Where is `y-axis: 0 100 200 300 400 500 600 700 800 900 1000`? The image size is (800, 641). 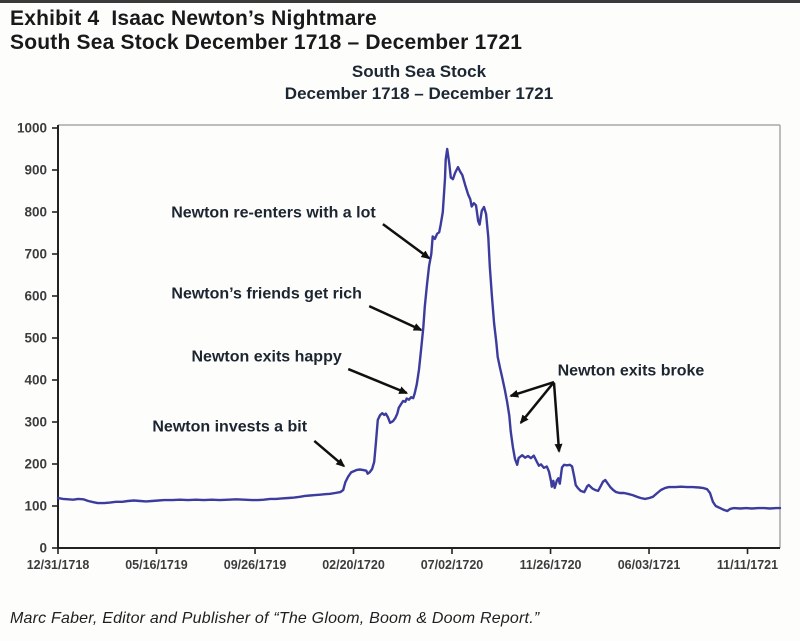
y-axis: 0 100 200 300 400 500 600 700 800 900 1000 is located at coordinates (37, 338).